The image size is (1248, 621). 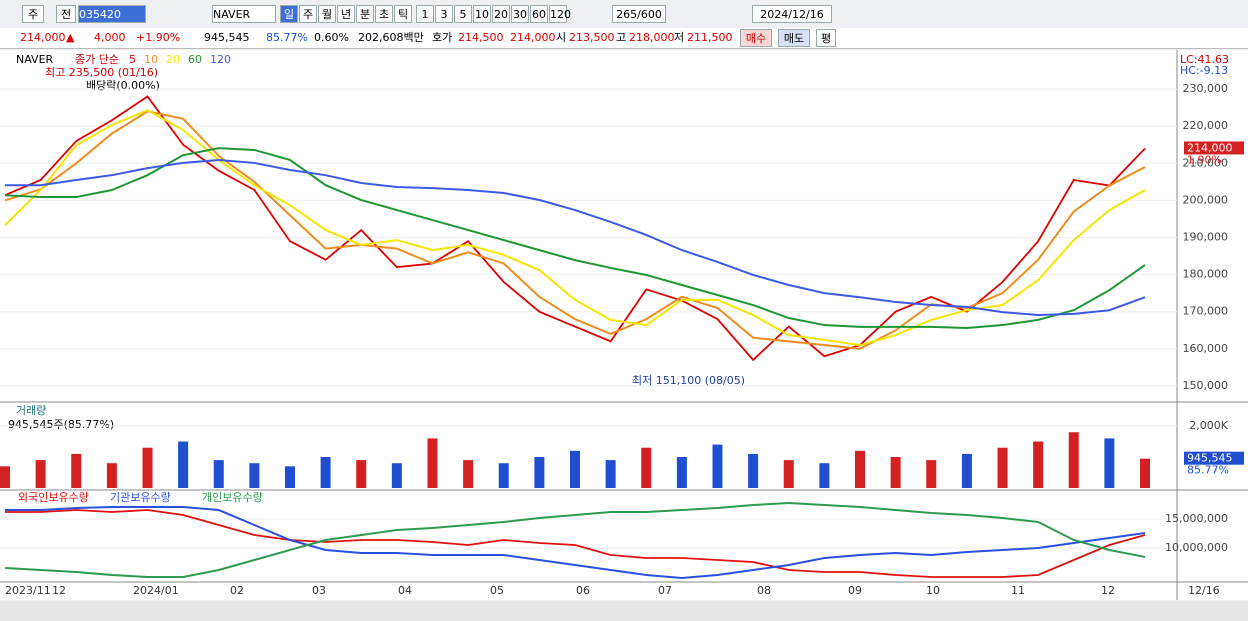 I want to click on scrollbar, so click(x=624, y=611).